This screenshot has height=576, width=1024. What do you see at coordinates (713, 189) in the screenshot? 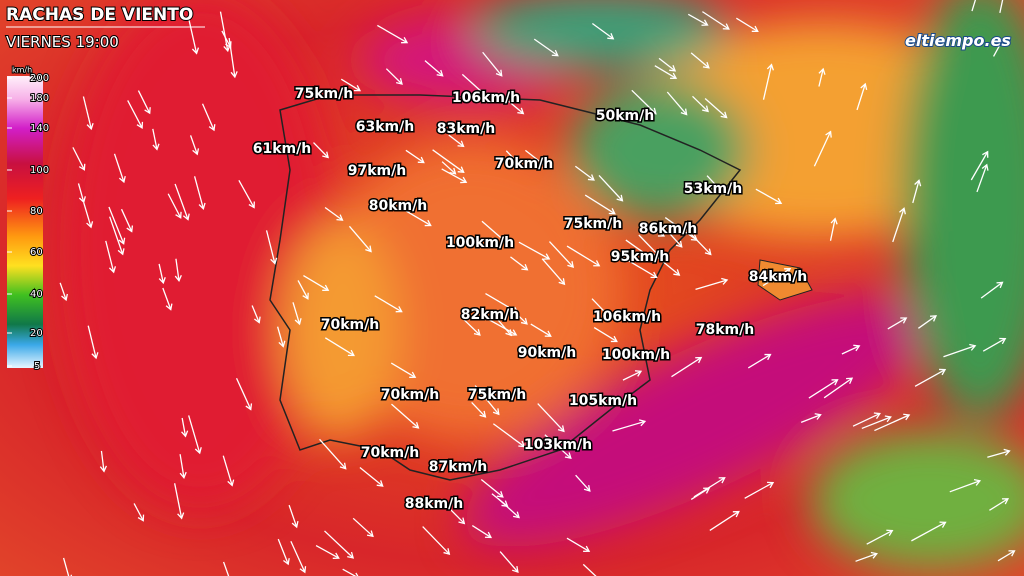
I see `wind-label: 53km/h` at bounding box center [713, 189].